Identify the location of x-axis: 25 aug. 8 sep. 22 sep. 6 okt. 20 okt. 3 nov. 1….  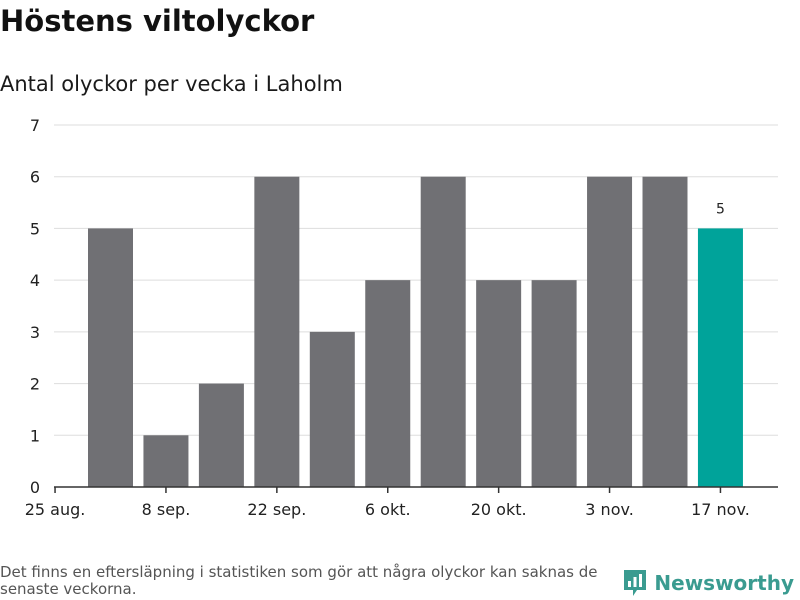
(401, 502).